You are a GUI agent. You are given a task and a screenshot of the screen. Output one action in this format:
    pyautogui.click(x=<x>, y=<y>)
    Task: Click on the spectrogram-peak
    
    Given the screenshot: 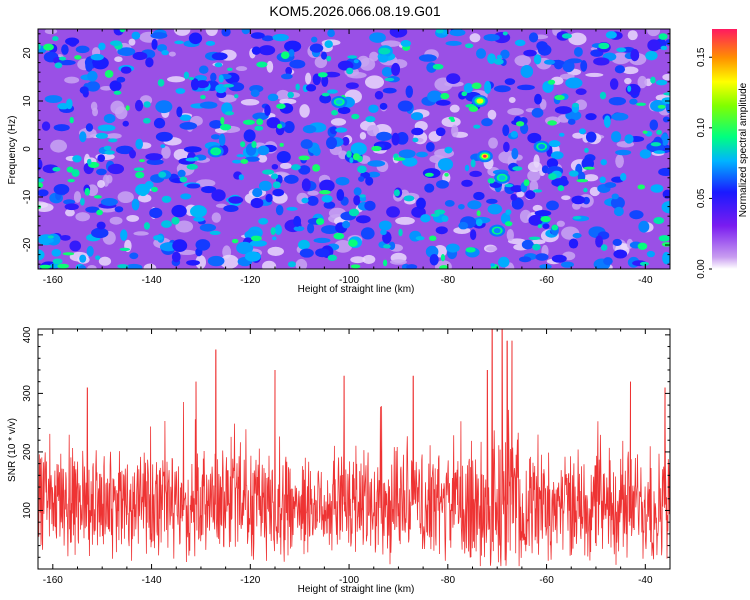 What is the action you would take?
    pyautogui.click(x=541, y=146)
    